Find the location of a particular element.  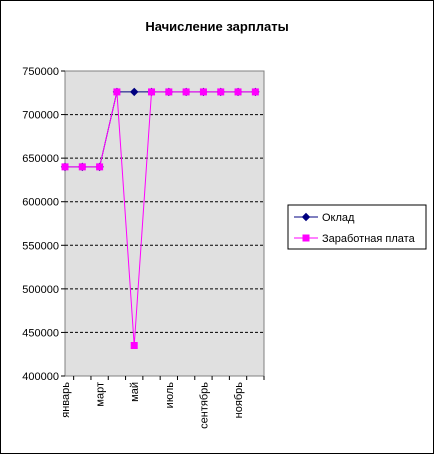

x-tick-label: сентябрь is located at coordinates (204, 405).